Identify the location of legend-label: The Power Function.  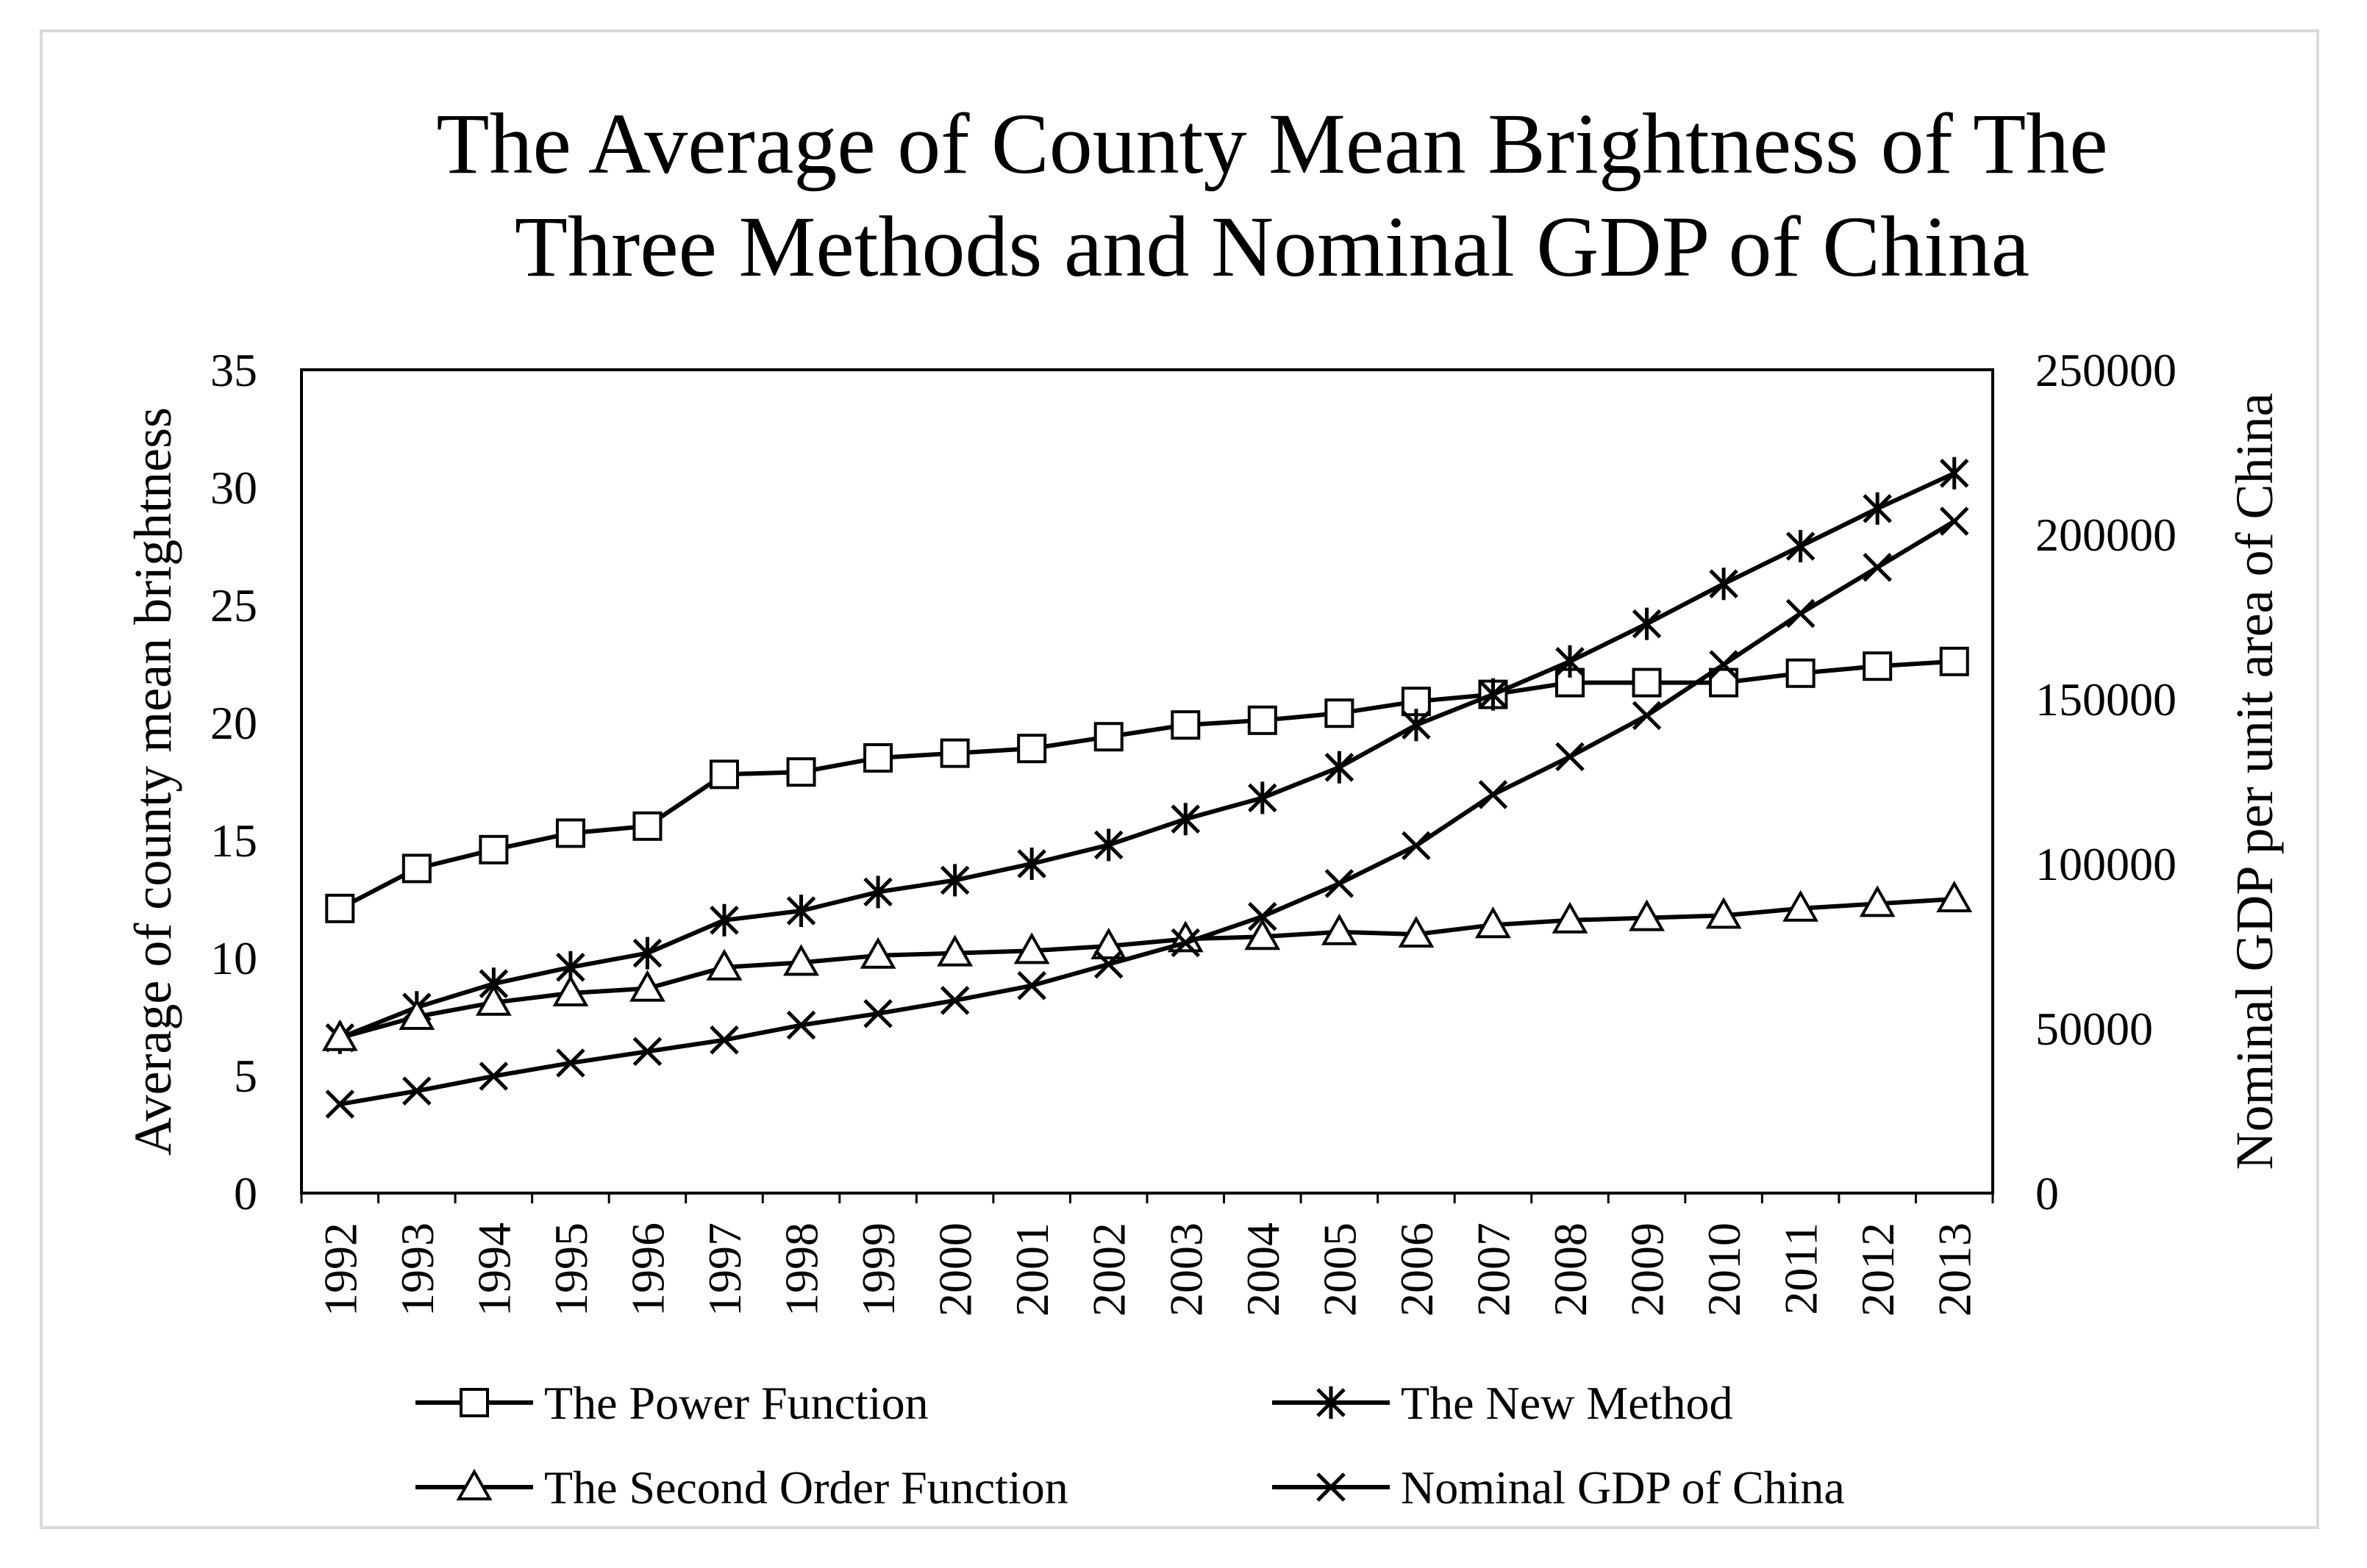
(736, 1403).